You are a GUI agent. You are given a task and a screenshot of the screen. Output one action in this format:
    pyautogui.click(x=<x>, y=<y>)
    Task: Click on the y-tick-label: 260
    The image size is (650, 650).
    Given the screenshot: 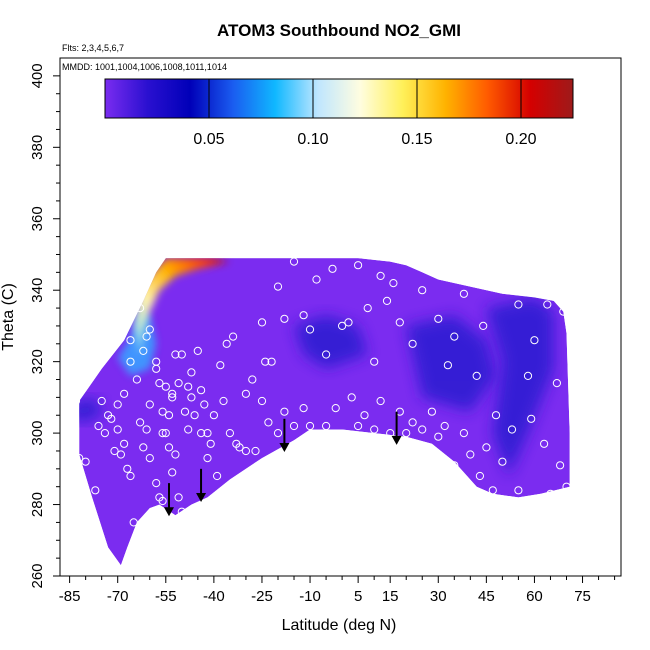 What is the action you would take?
    pyautogui.click(x=37, y=575)
    